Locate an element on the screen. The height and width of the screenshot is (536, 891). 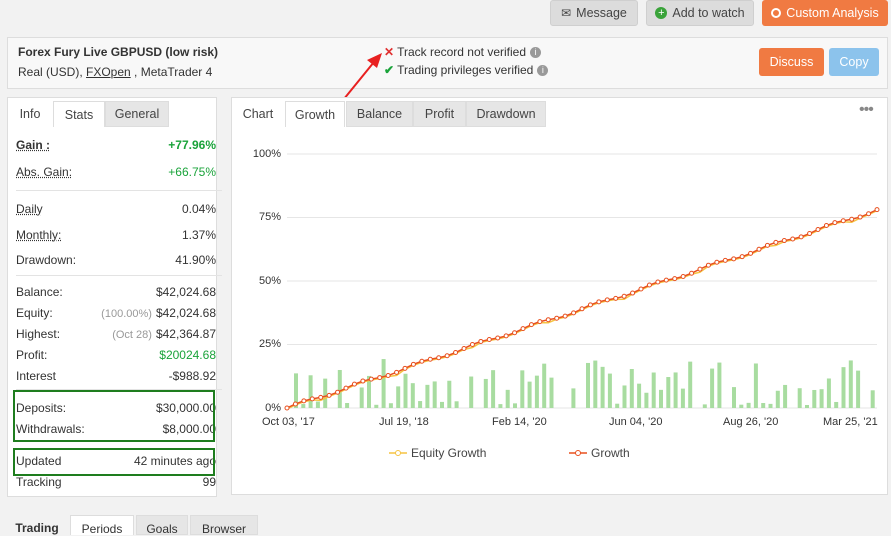
drawdown-value: 41.90% is located at coordinates (195, 260).